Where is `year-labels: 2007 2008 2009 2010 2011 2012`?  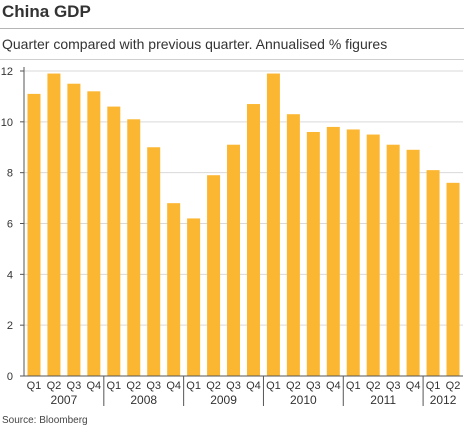
year-labels: 2007 2008 2009 2010 2011 2012 is located at coordinates (254, 400).